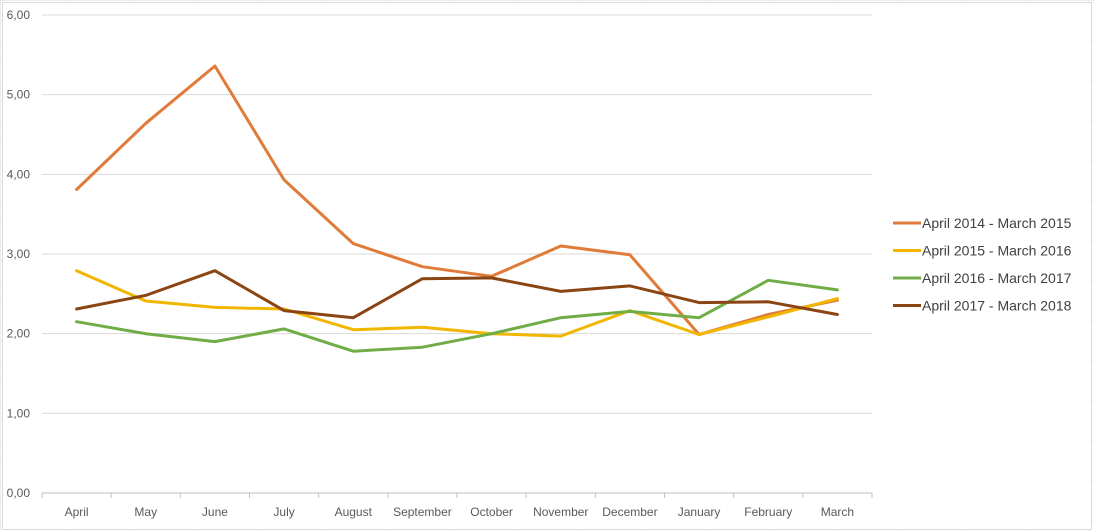  I want to click on x-tick-label: July, so click(283, 512).